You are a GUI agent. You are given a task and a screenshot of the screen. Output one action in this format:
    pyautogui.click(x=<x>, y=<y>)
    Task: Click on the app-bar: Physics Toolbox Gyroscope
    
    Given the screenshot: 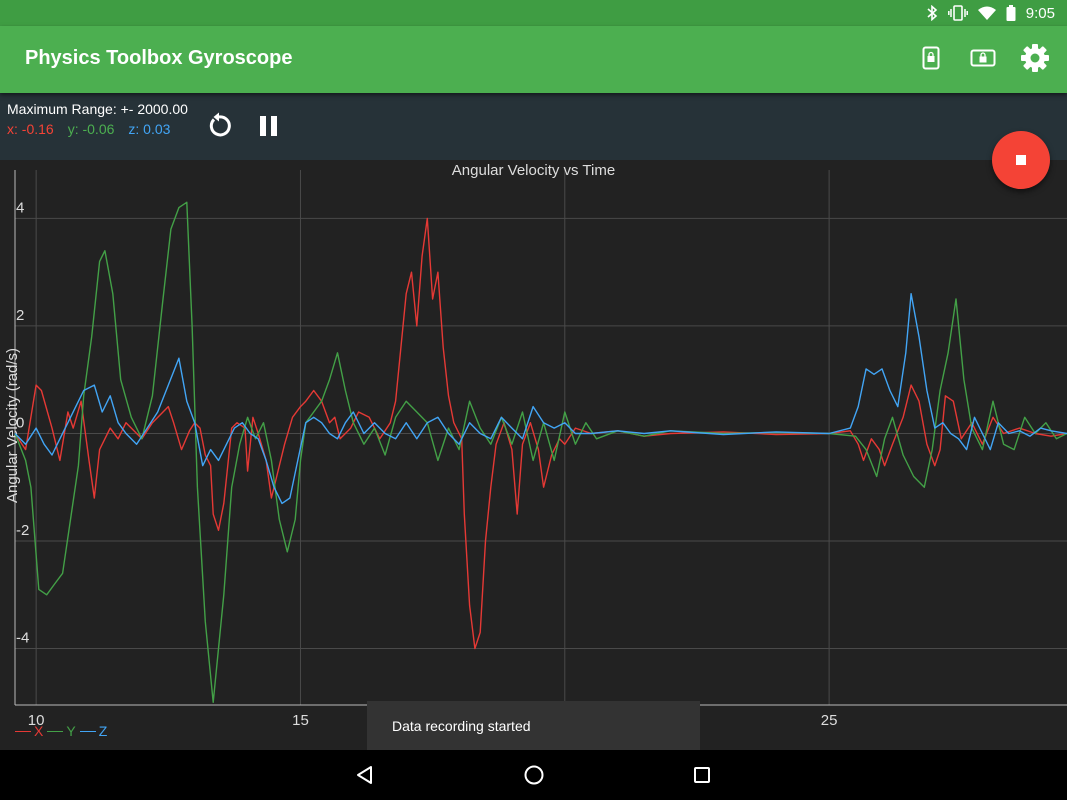 What is the action you would take?
    pyautogui.click(x=533, y=59)
    